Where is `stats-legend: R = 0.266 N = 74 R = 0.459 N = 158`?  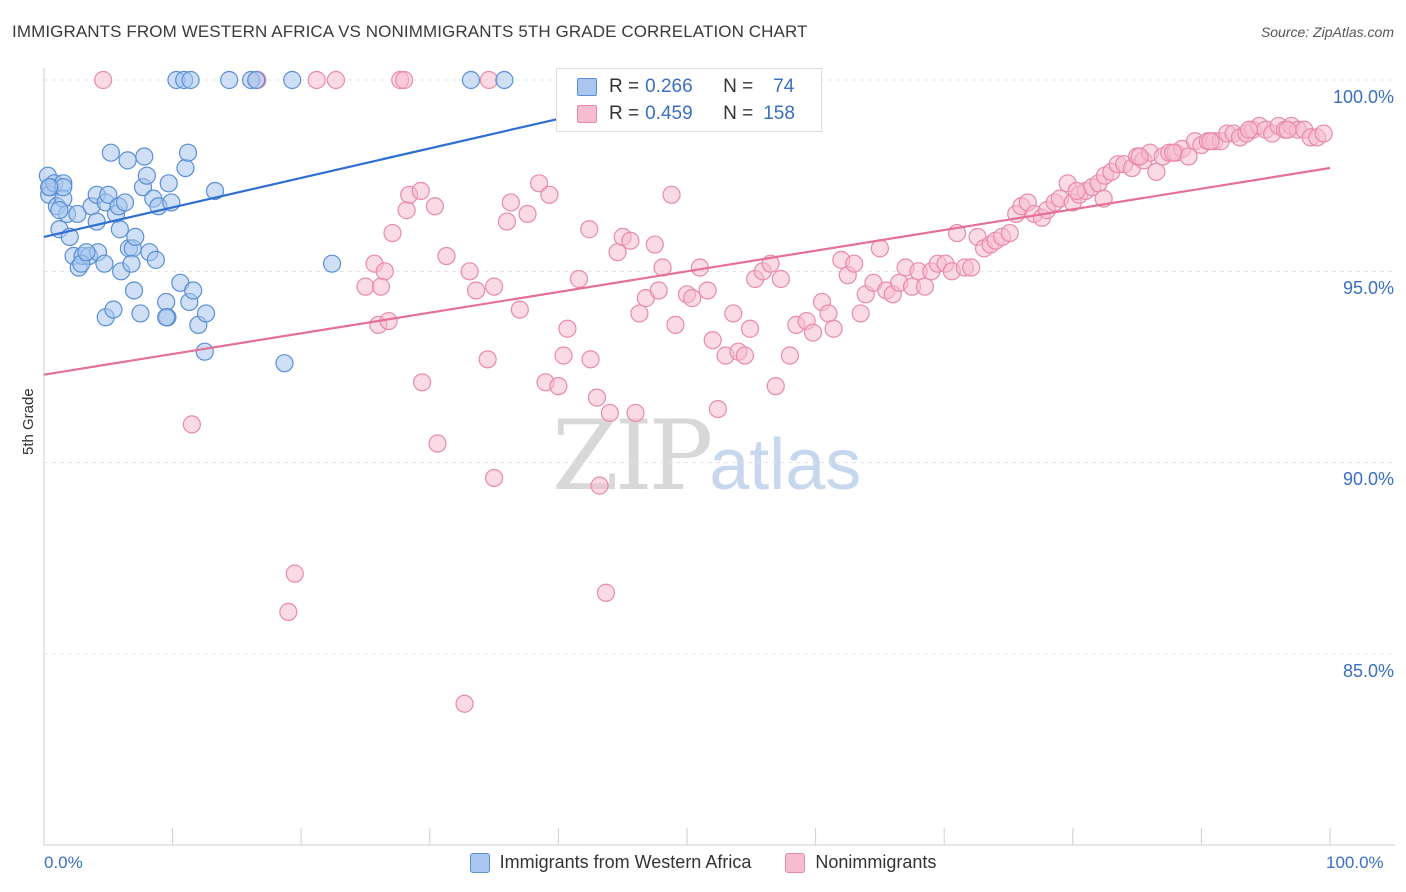 stats-legend: R = 0.266 N = 74 R = 0.459 N = 158 is located at coordinates (689, 100).